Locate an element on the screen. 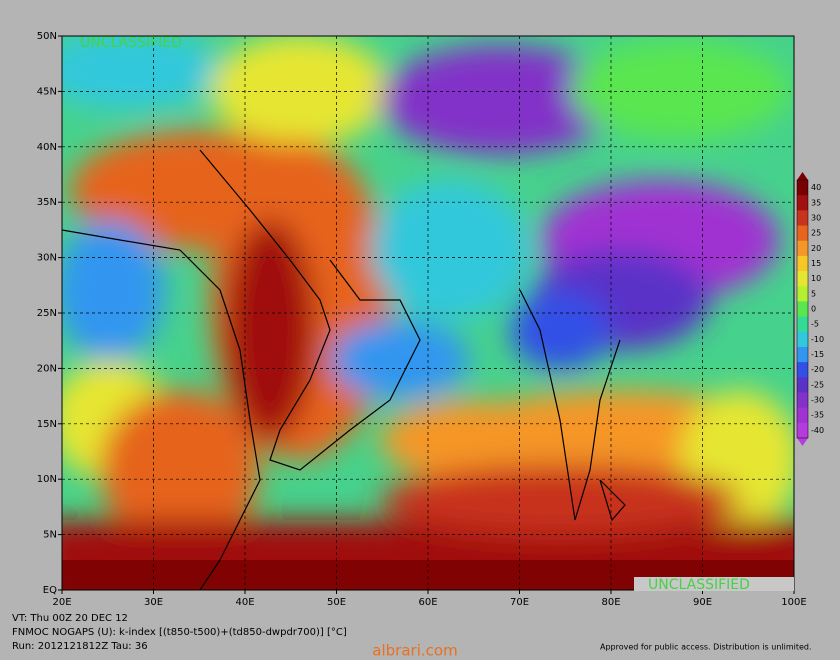  colorbar-label: 20 is located at coordinates (816, 248).